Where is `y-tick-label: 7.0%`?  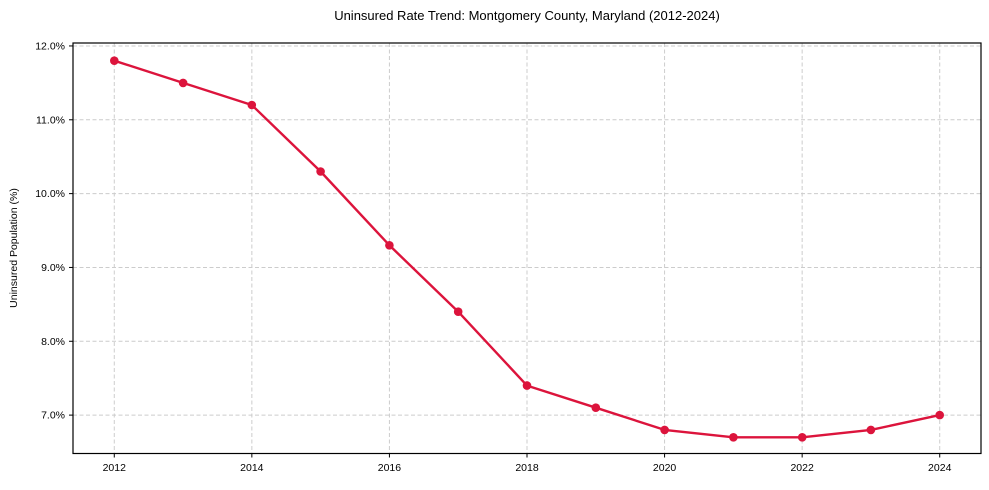 y-tick-label: 7.0% is located at coordinates (53, 416).